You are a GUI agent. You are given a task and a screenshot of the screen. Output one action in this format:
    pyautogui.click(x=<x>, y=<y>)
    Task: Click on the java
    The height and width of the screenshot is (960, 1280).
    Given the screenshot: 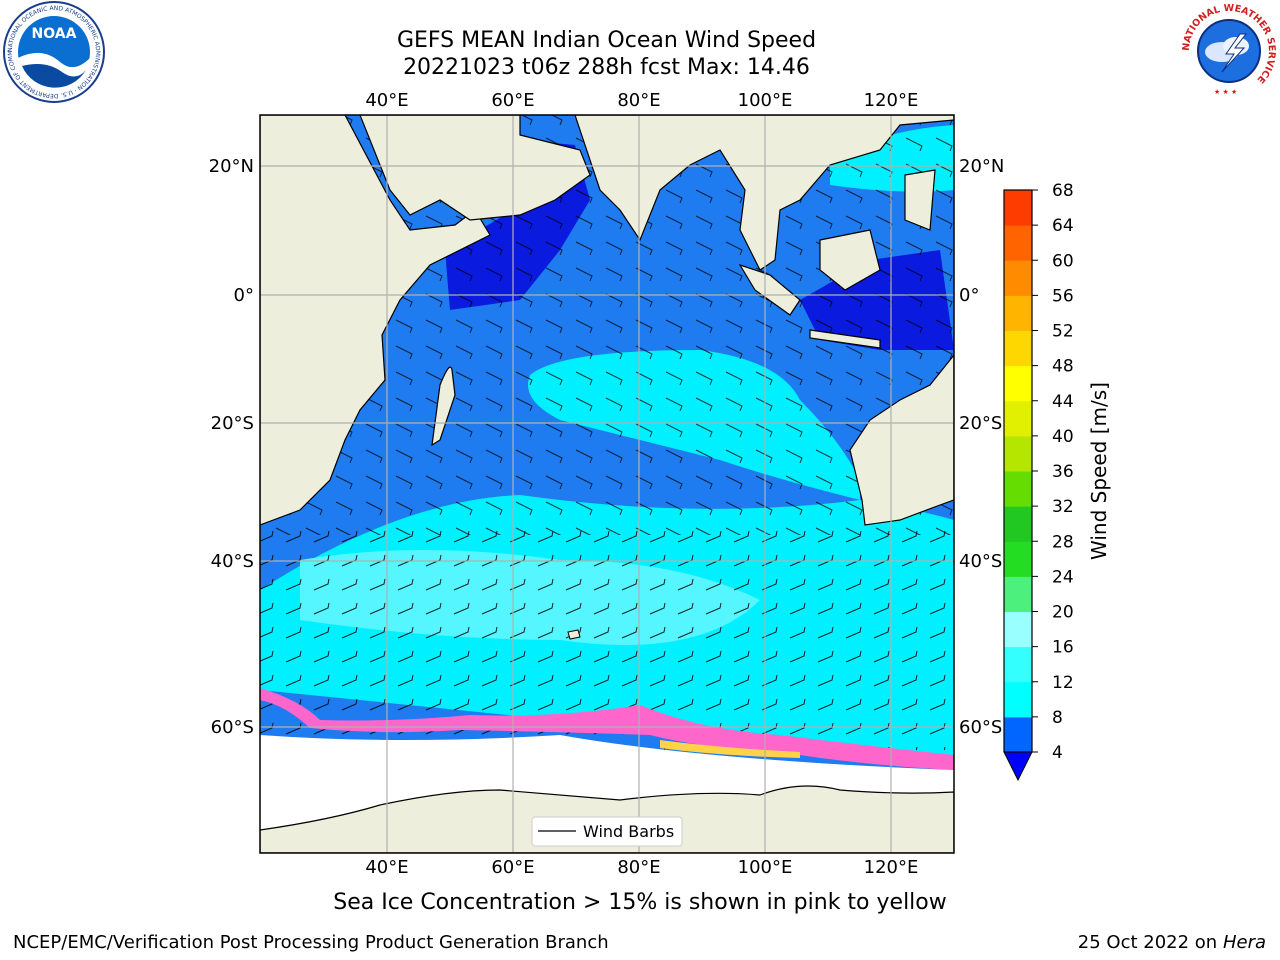 What is the action you would take?
    pyautogui.click(x=845, y=339)
    